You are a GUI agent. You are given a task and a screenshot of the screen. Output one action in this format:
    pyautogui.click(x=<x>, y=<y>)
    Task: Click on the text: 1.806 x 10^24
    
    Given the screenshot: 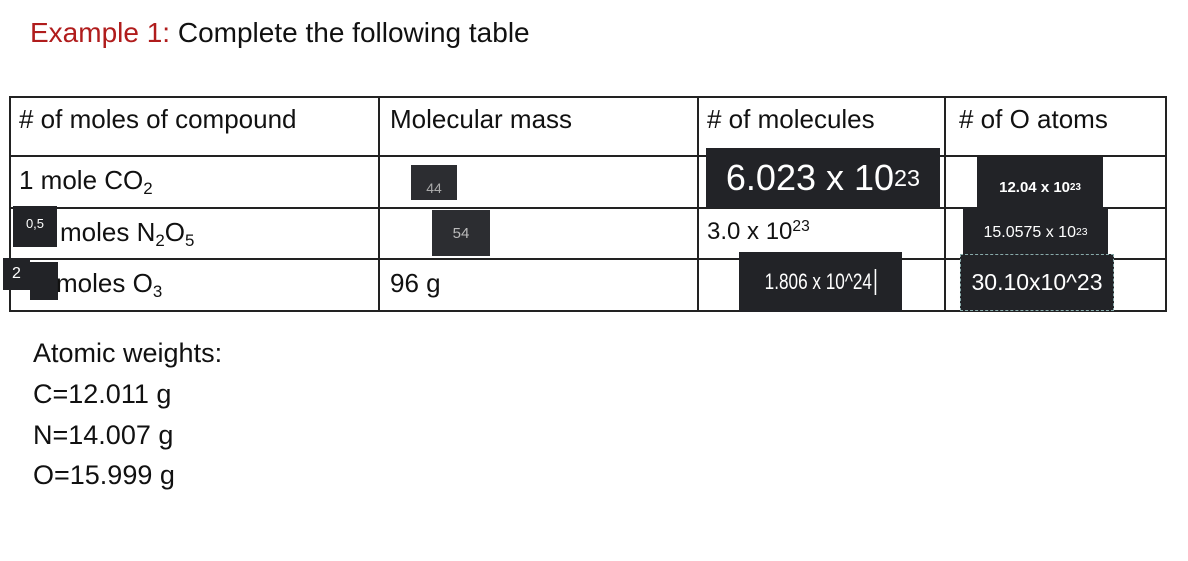 What is the action you would take?
    pyautogui.click(x=821, y=282)
    